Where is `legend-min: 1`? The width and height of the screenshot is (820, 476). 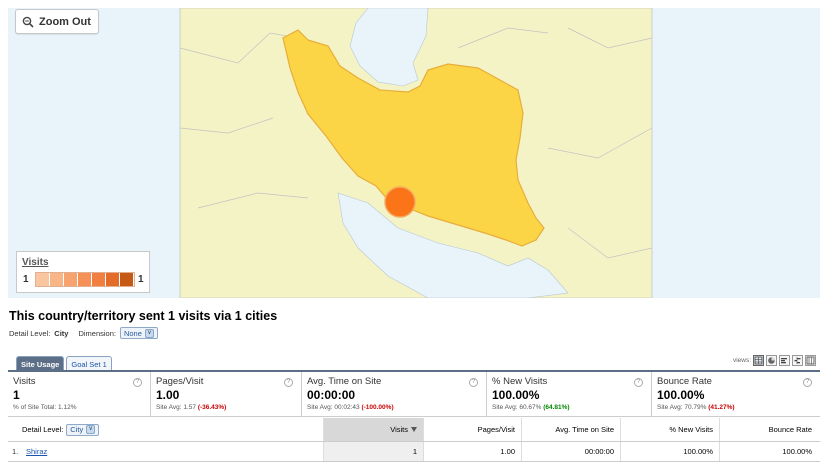
legend-min: 1 is located at coordinates (26, 279).